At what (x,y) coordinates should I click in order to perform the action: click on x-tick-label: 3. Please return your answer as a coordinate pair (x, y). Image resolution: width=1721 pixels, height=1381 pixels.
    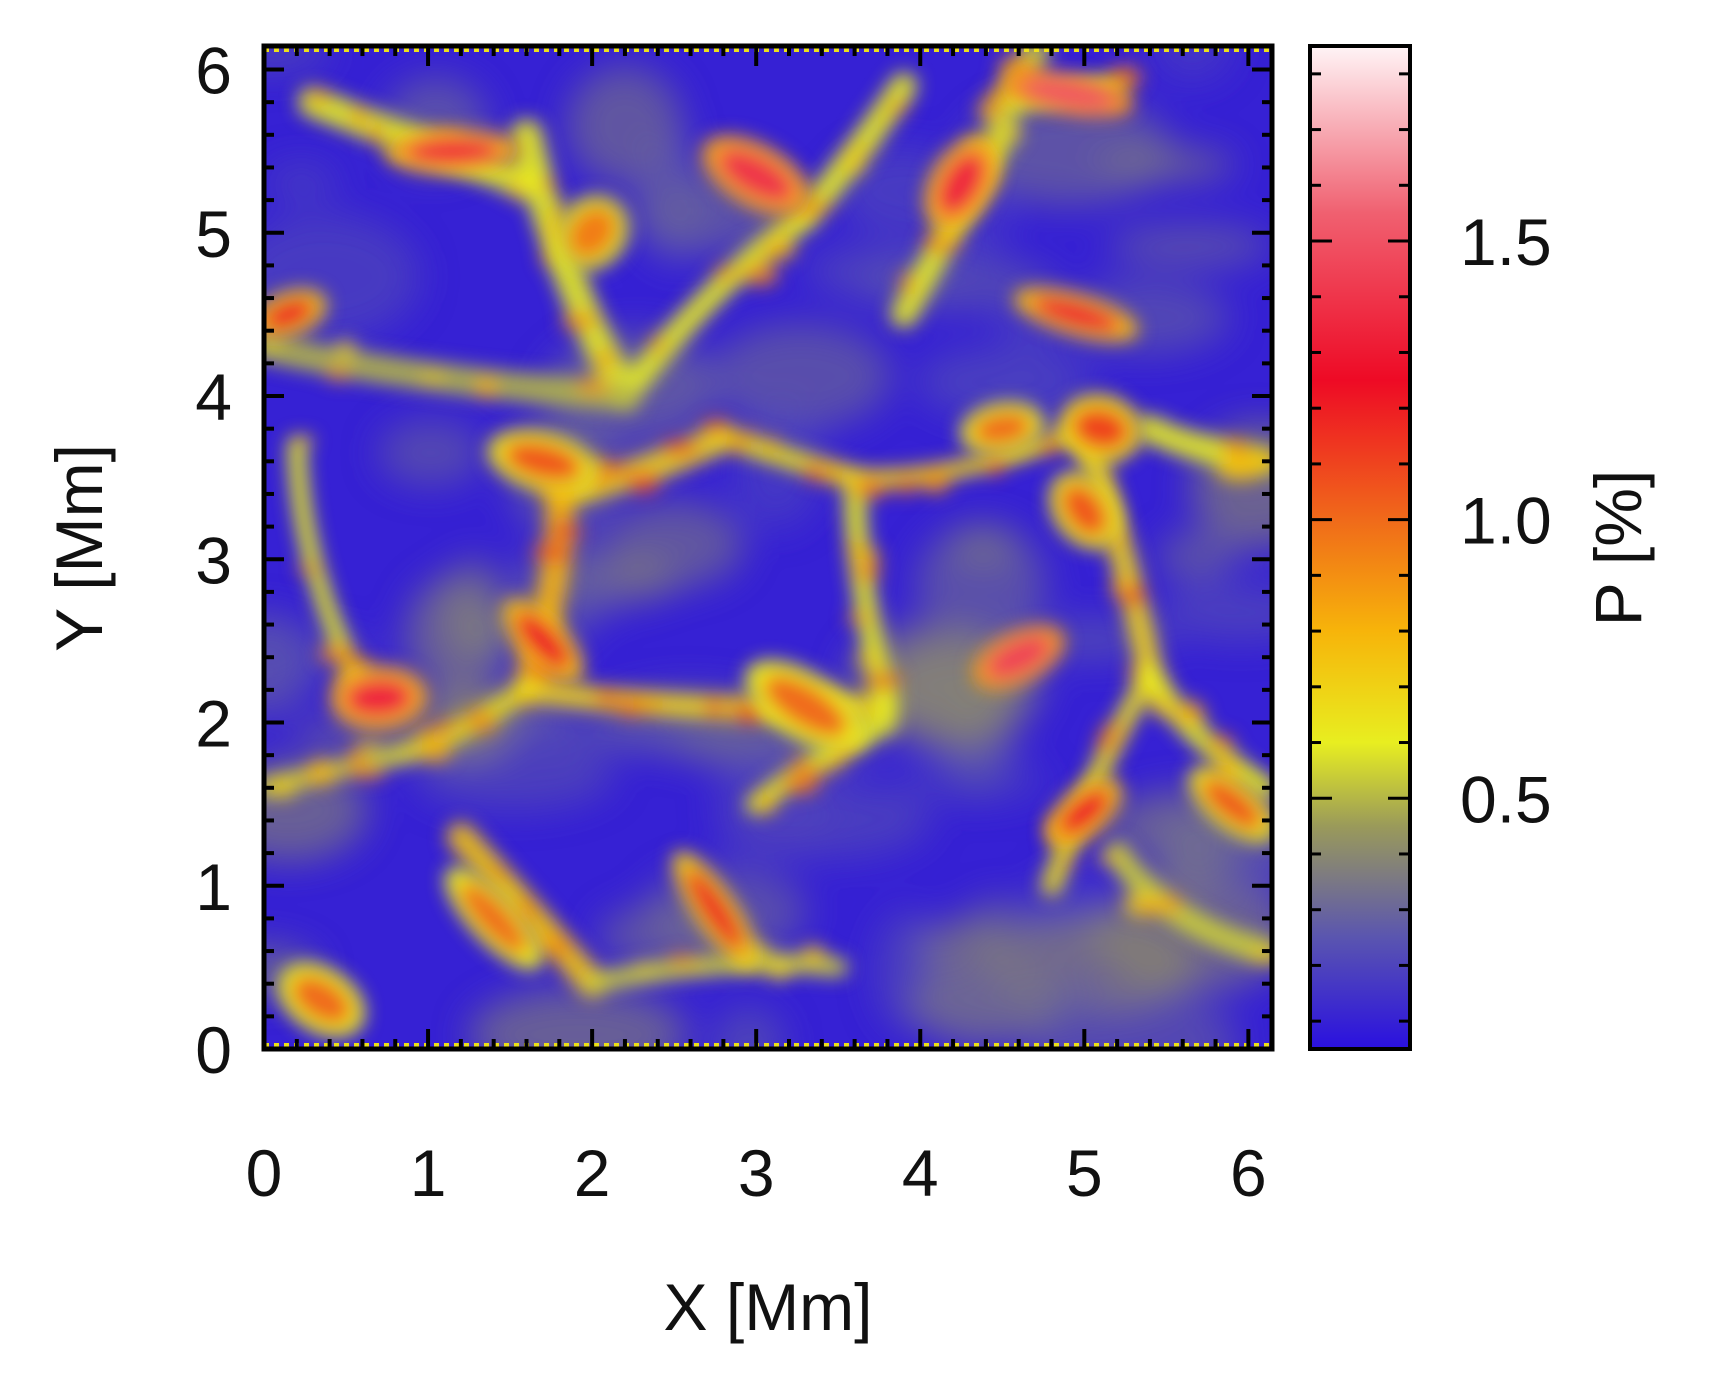
    Looking at the image, I should click on (756, 1173).